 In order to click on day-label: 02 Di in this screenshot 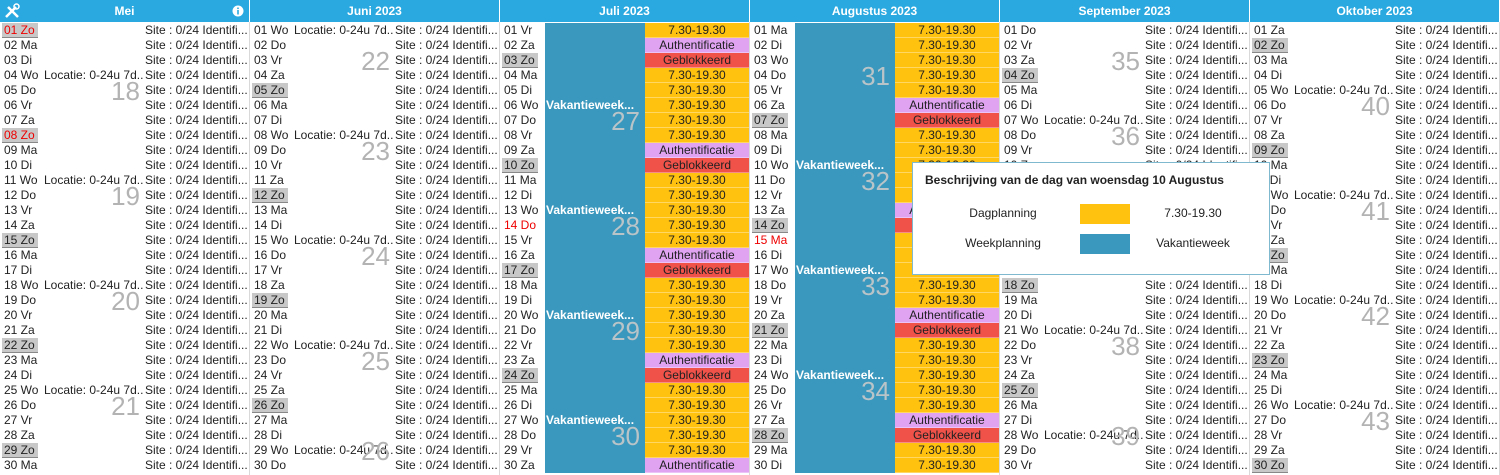, I will do `click(768, 45)`.